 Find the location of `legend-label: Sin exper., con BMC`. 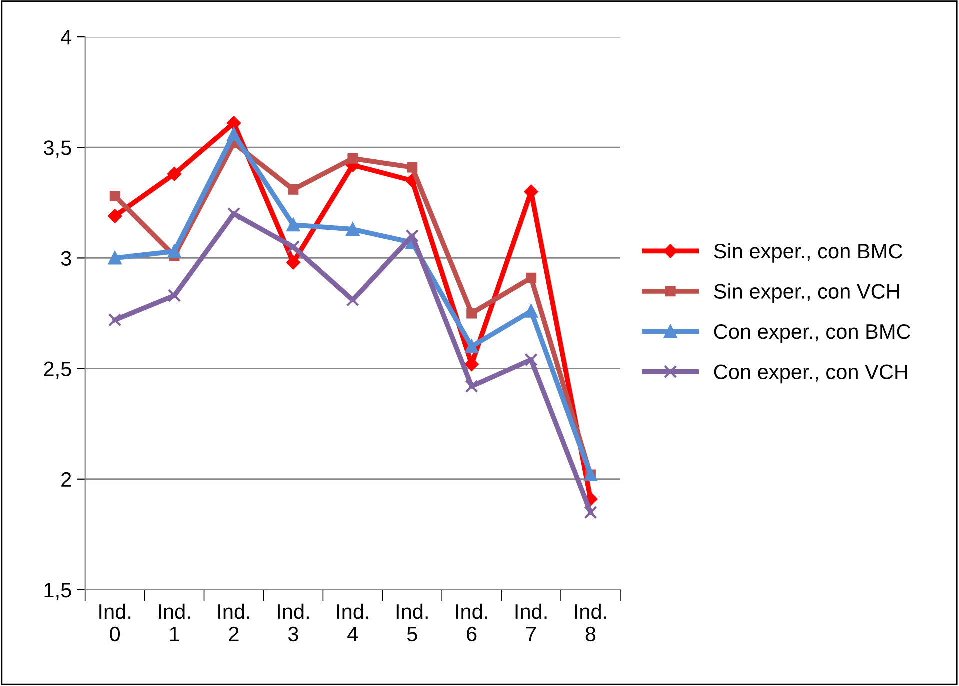

legend-label: Sin exper., con BMC is located at coordinates (808, 253).